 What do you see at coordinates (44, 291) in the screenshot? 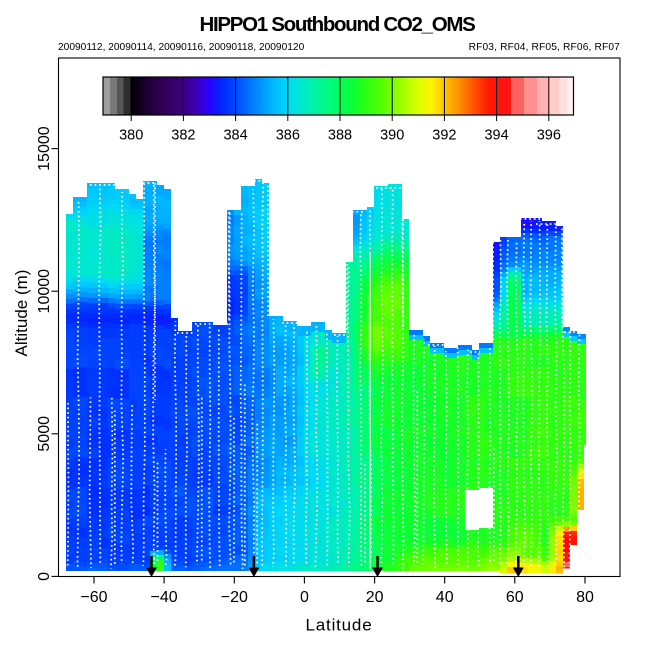
I see `svg-text: 10000` at bounding box center [44, 291].